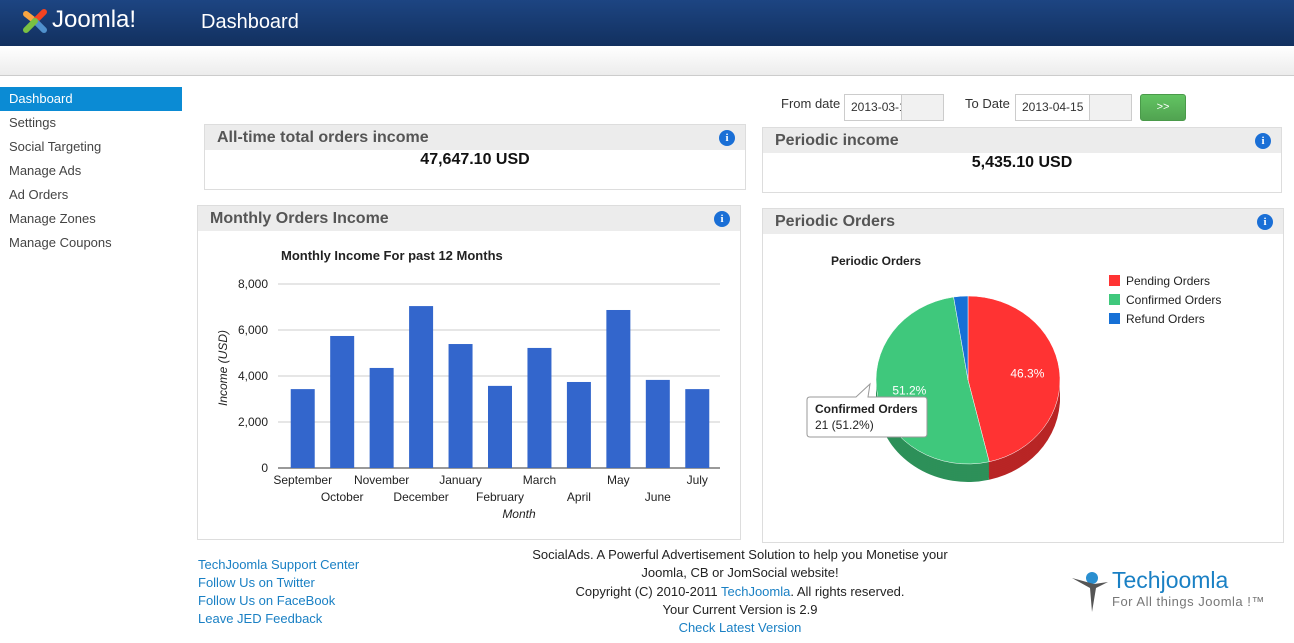 The width and height of the screenshot is (1294, 643). Describe the element at coordinates (91, 243) in the screenshot. I see `menu-item: Manage Coupons` at that location.